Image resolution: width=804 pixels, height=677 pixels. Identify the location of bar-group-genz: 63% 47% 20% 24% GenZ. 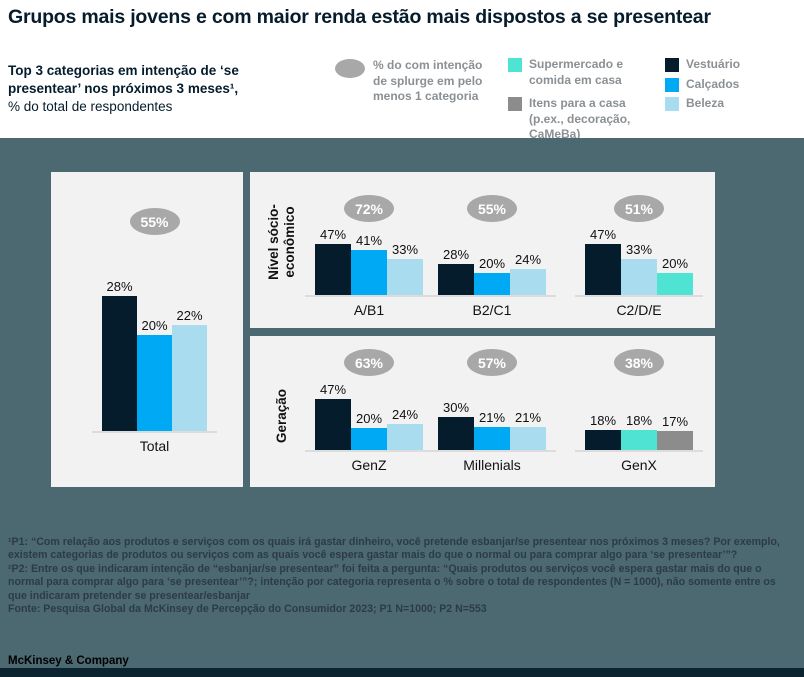
(369, 411).